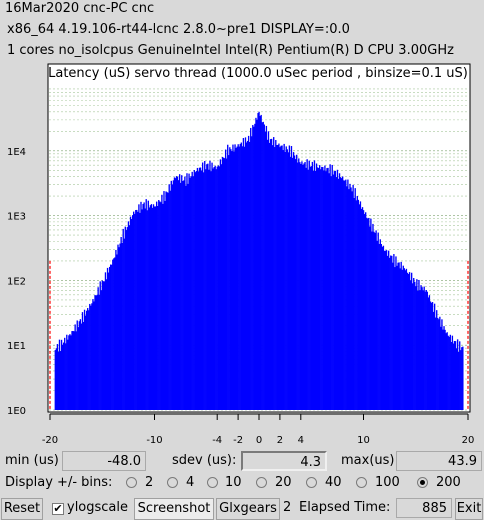 This screenshot has width=484, height=520. I want to click on reset-button: Reset, so click(22, 509).